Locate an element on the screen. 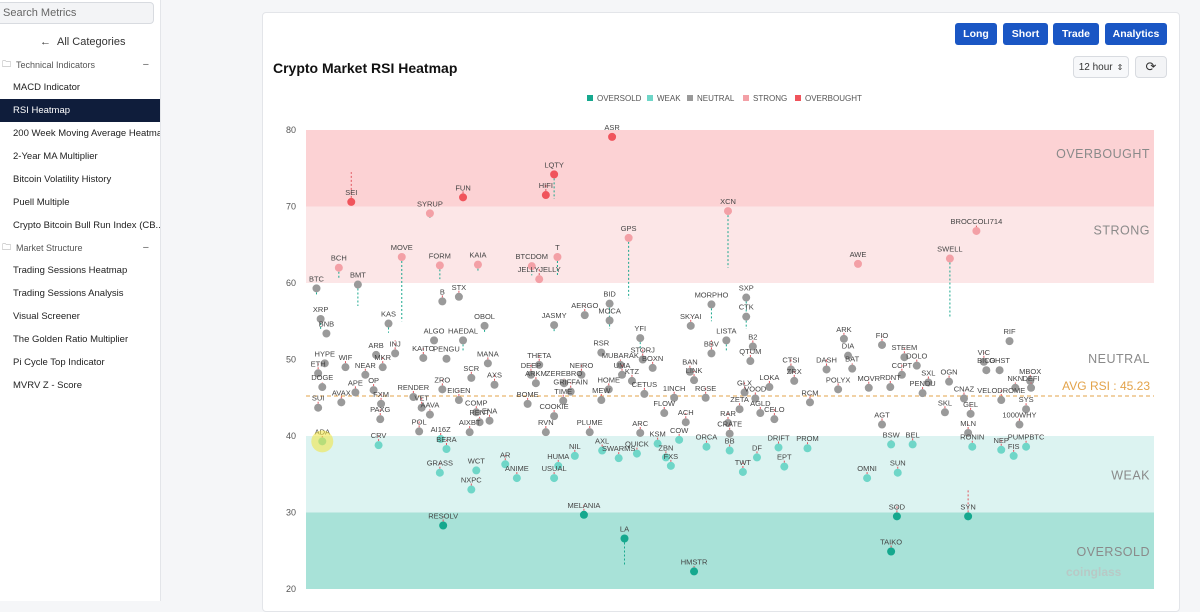  sidebar-item-200-week-moving-average-heatmap: 200 Week Moving Average Heatmap is located at coordinates (87, 133).